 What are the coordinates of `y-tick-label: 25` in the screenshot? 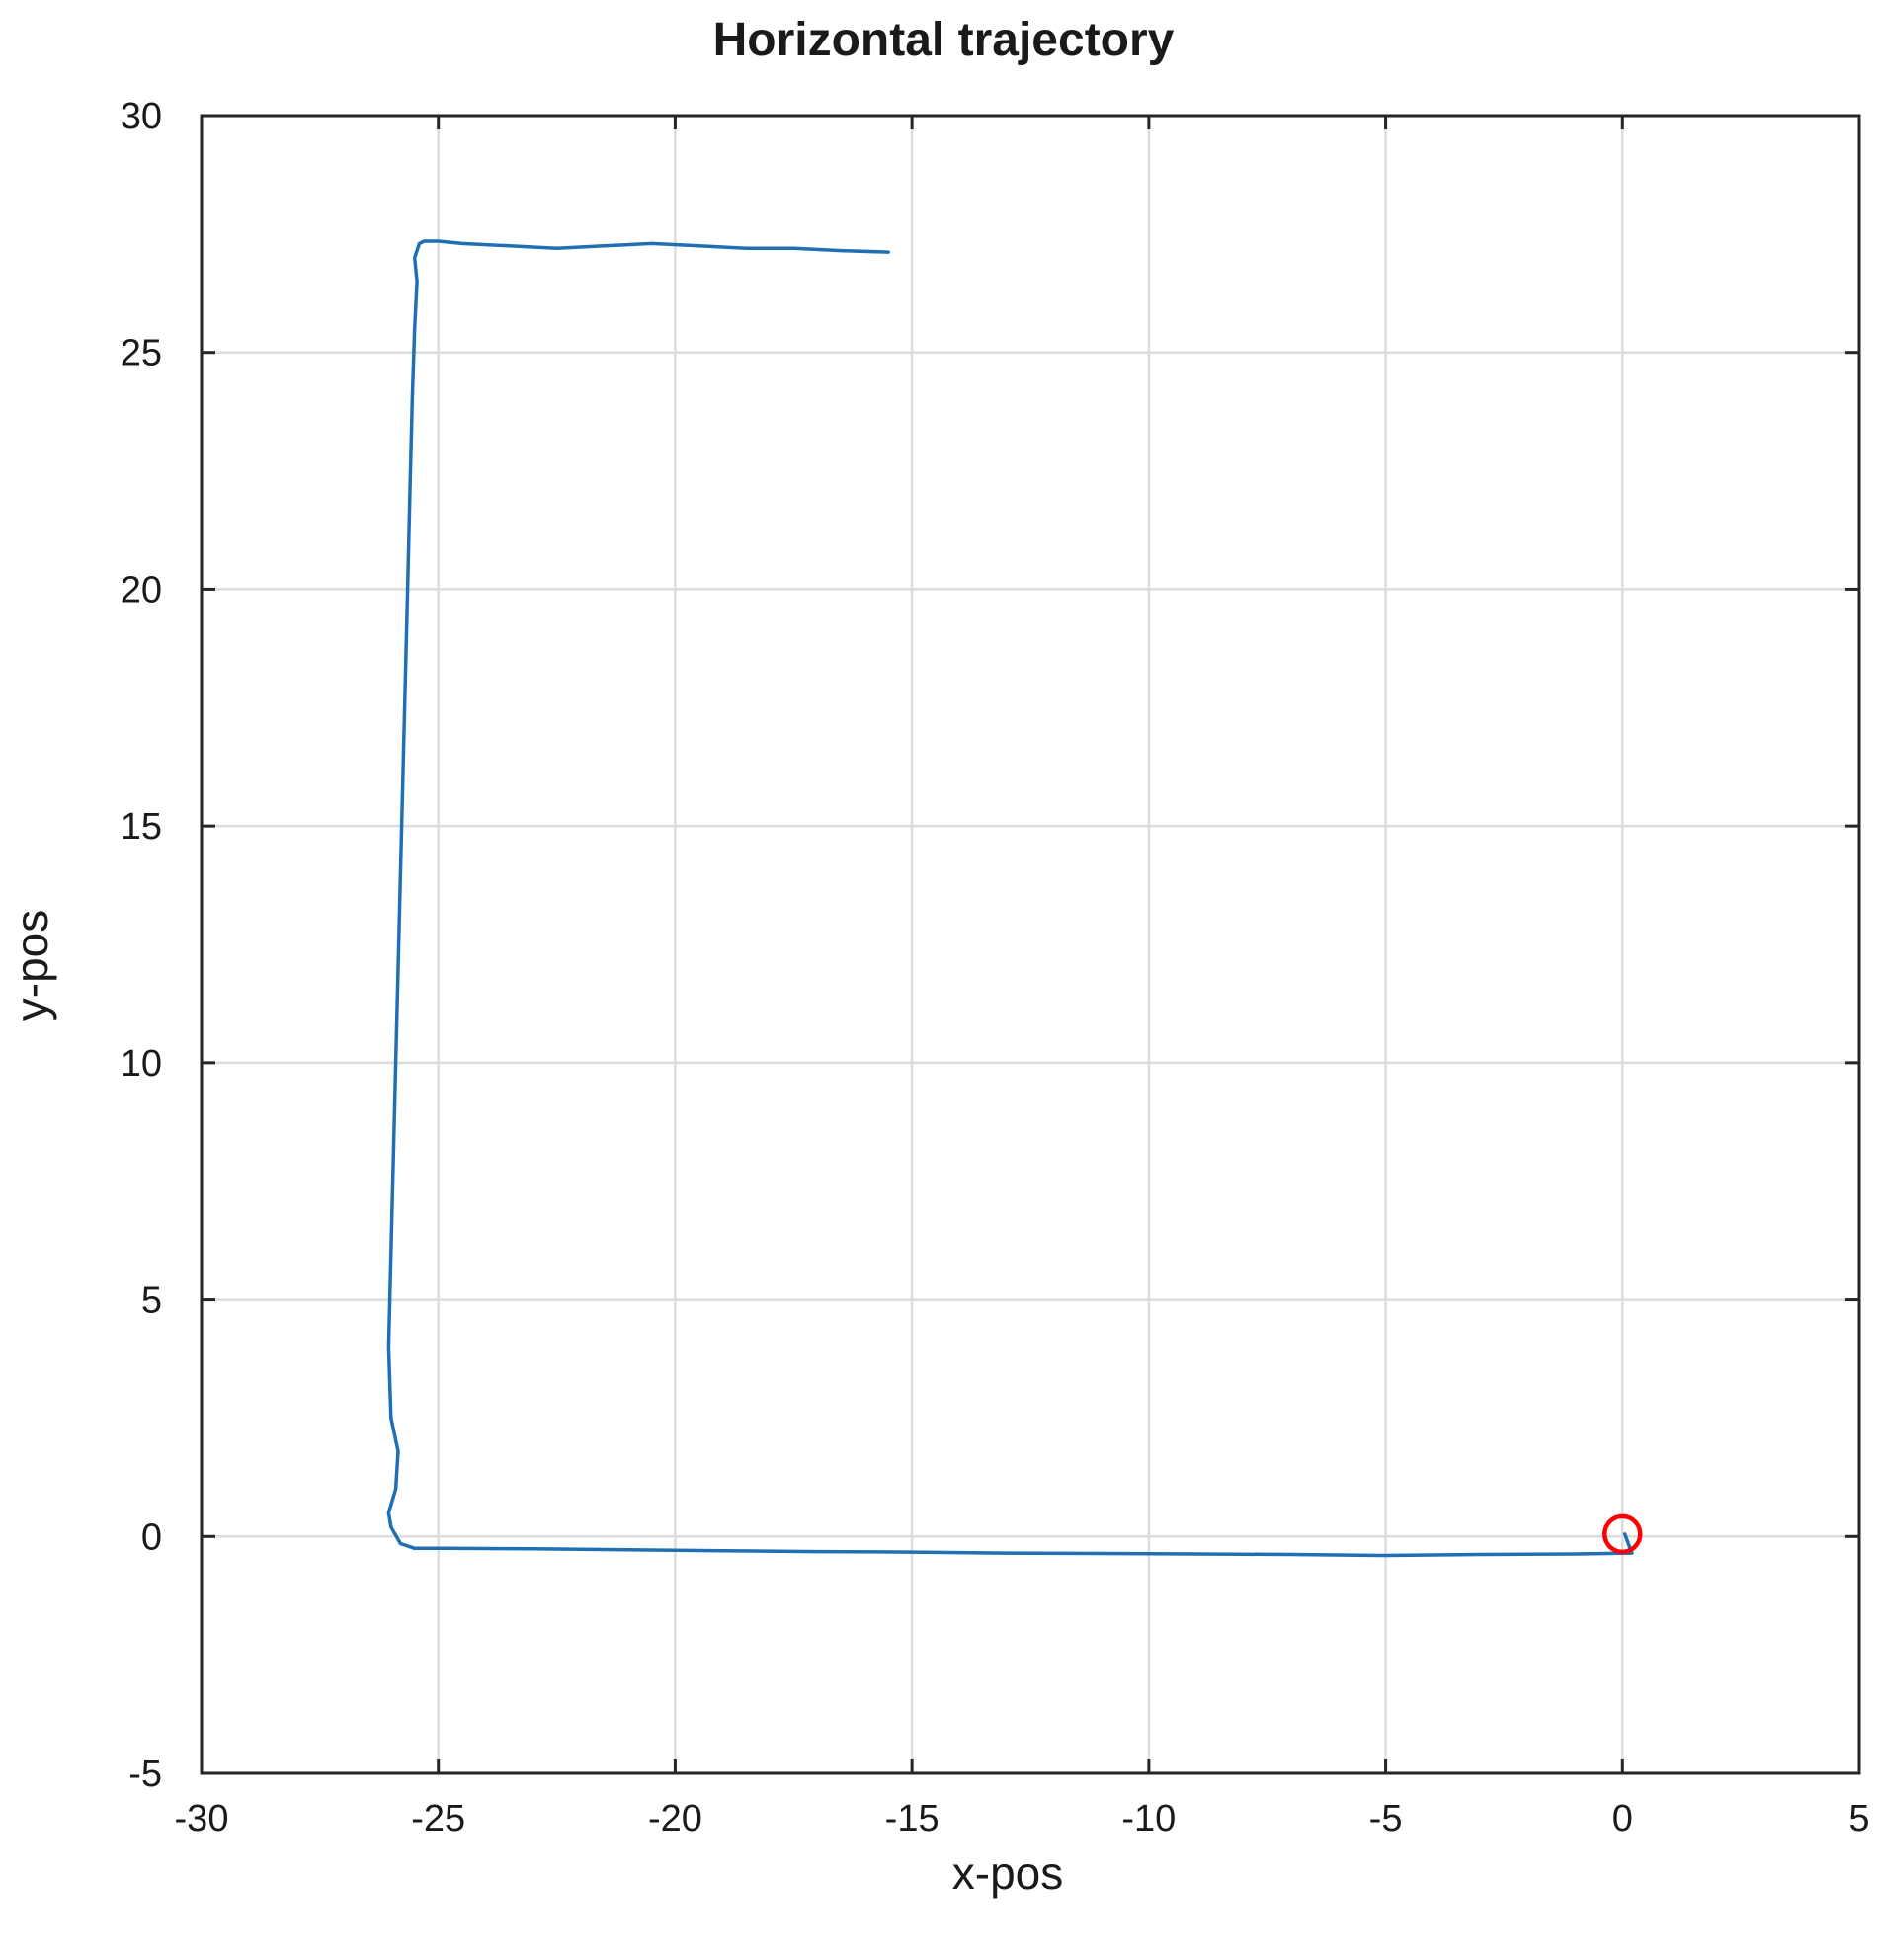 It's located at (142, 353).